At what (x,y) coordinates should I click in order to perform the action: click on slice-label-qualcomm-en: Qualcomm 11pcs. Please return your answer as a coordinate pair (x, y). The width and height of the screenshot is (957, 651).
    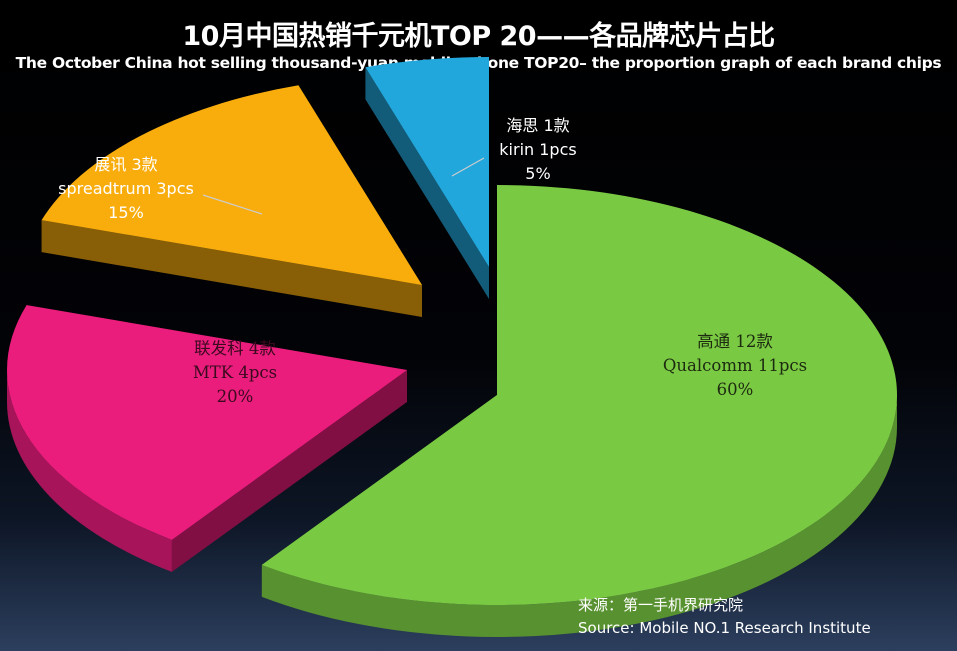
    Looking at the image, I should click on (735, 365).